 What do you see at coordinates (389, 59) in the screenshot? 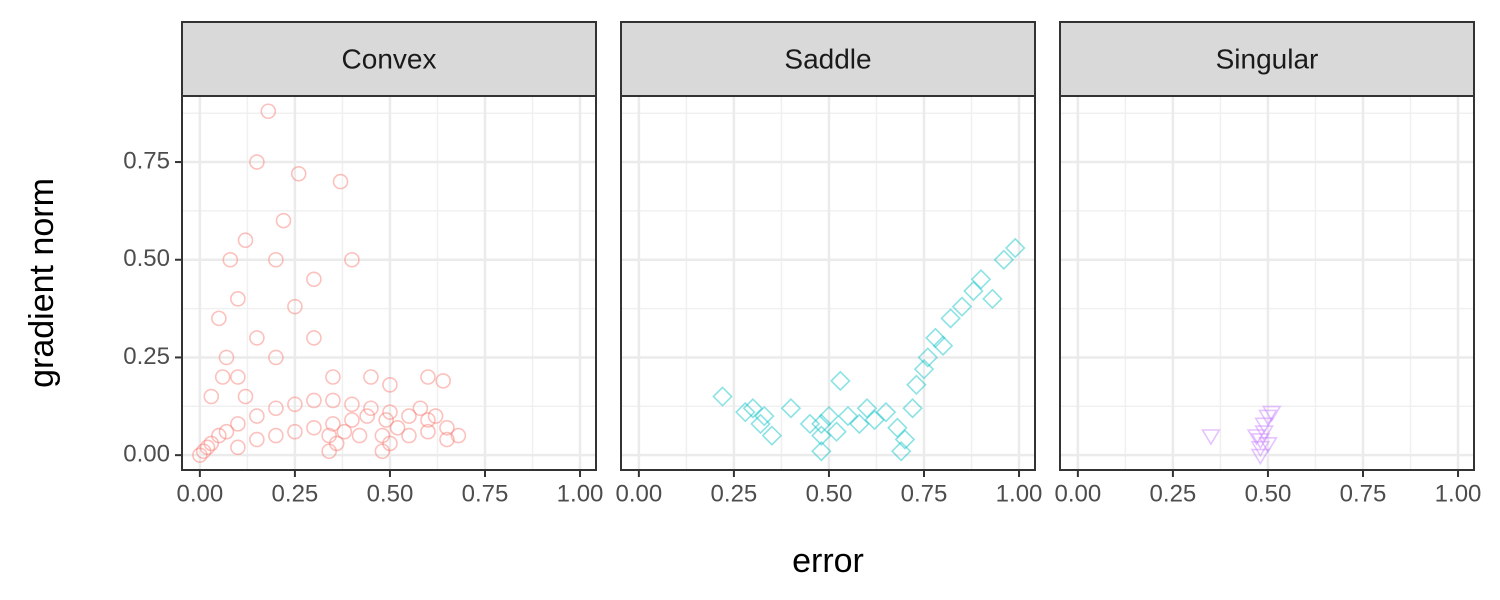
I see `facet-strip` at bounding box center [389, 59].